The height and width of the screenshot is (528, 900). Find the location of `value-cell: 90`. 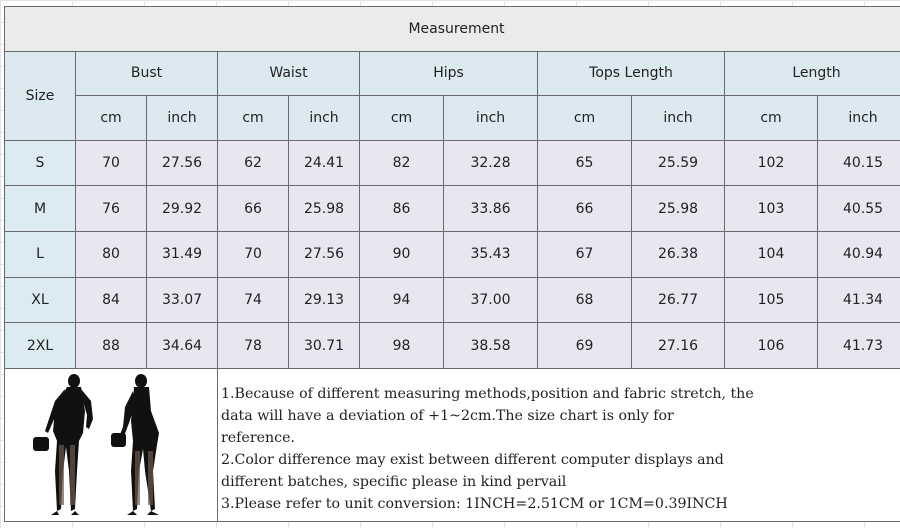

value-cell: 90 is located at coordinates (401, 254).